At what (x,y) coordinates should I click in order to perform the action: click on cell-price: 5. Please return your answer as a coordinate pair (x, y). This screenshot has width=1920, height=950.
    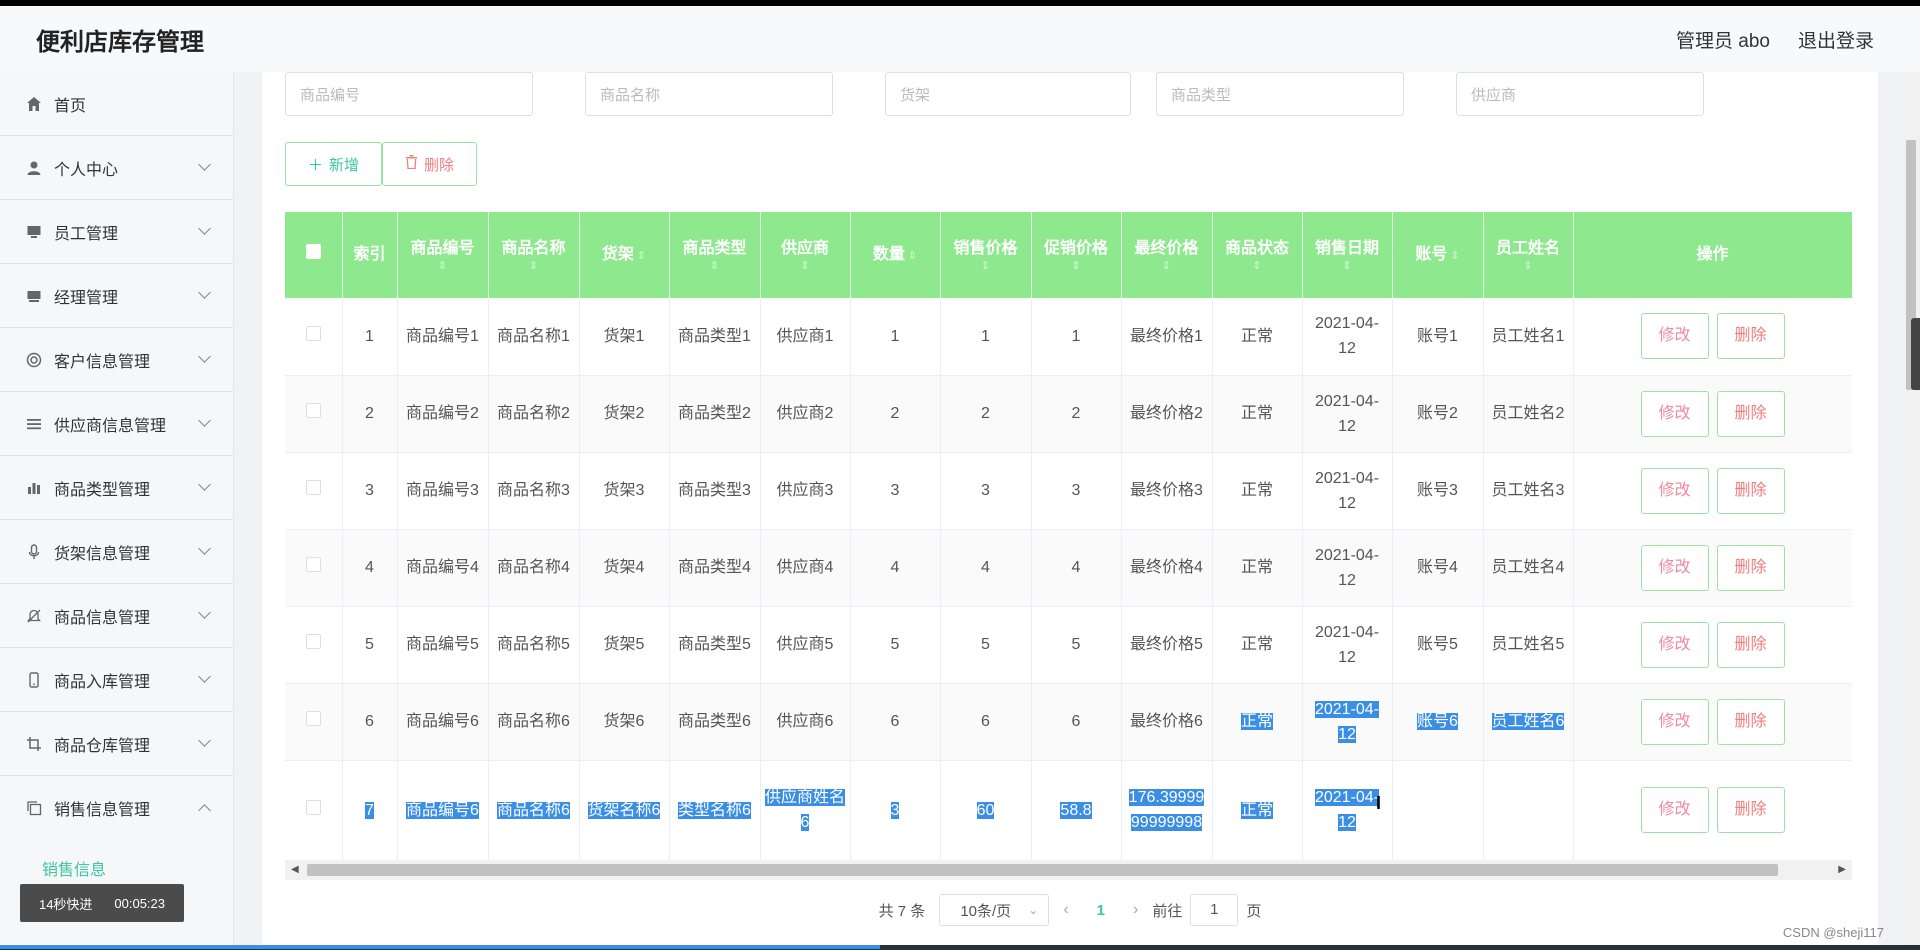
    Looking at the image, I should click on (986, 645).